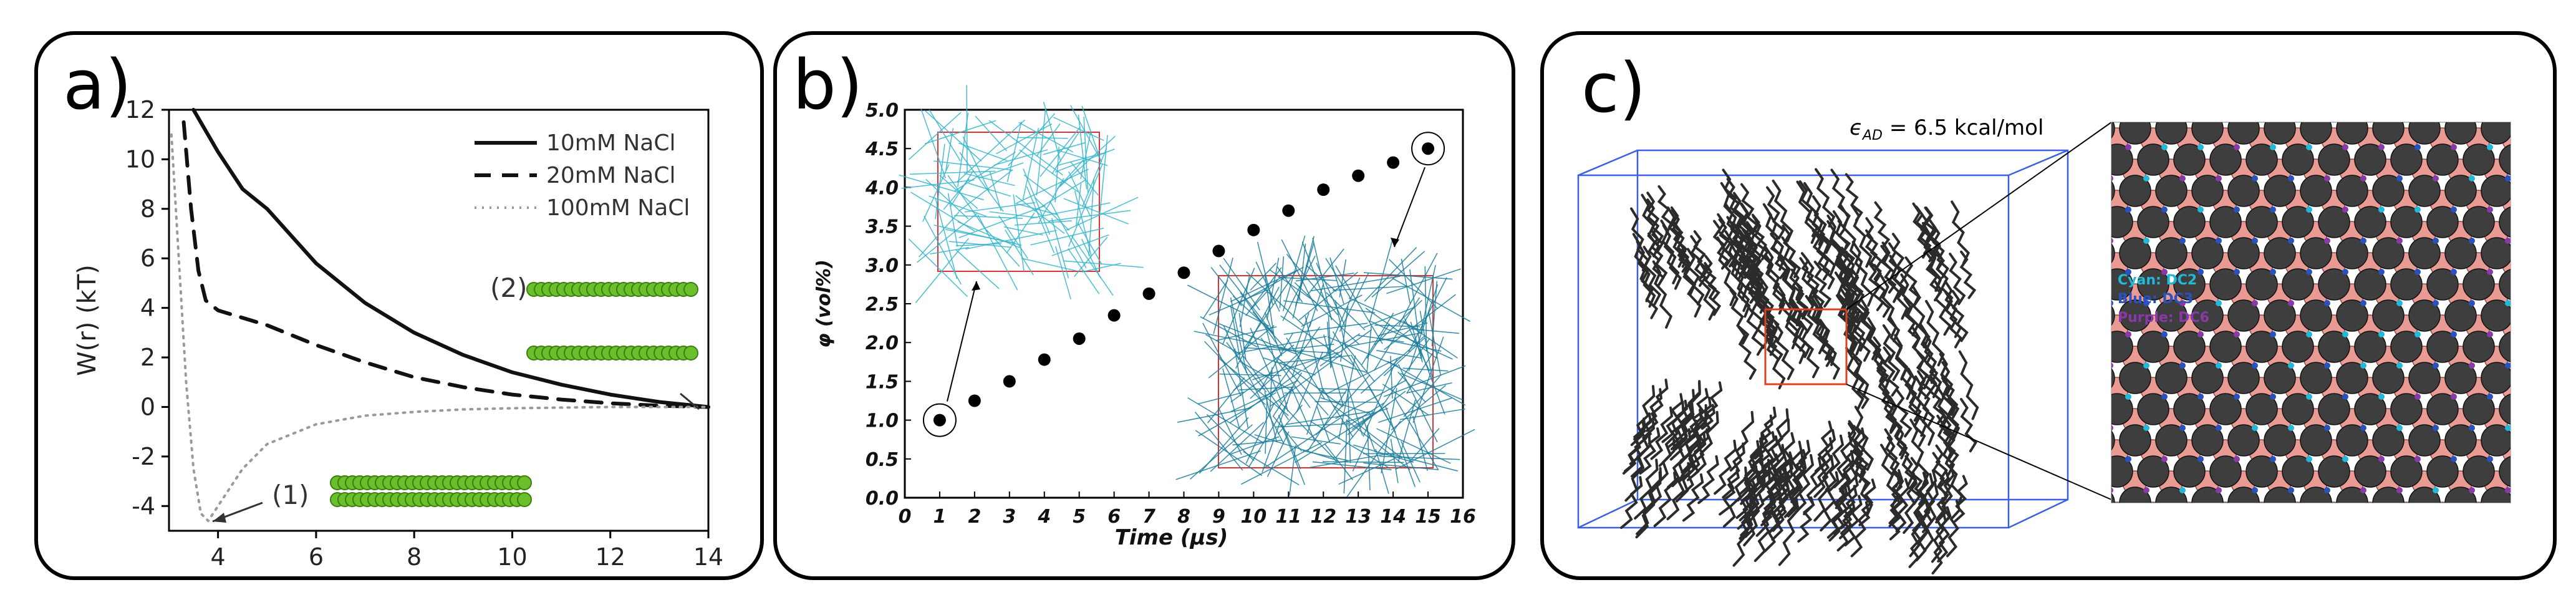  What do you see at coordinates (1946, 129) in the screenshot?
I see `epsilon-label: ϵAD = 6.5 kcal/mol` at bounding box center [1946, 129].